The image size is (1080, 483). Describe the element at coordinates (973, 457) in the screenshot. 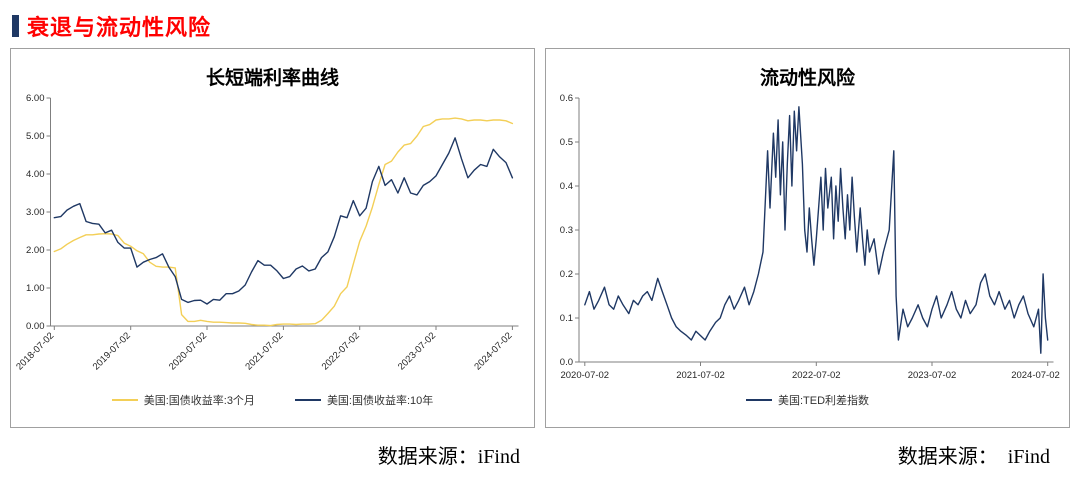

I see `data-source-right: 数据来源： iFind` at that location.